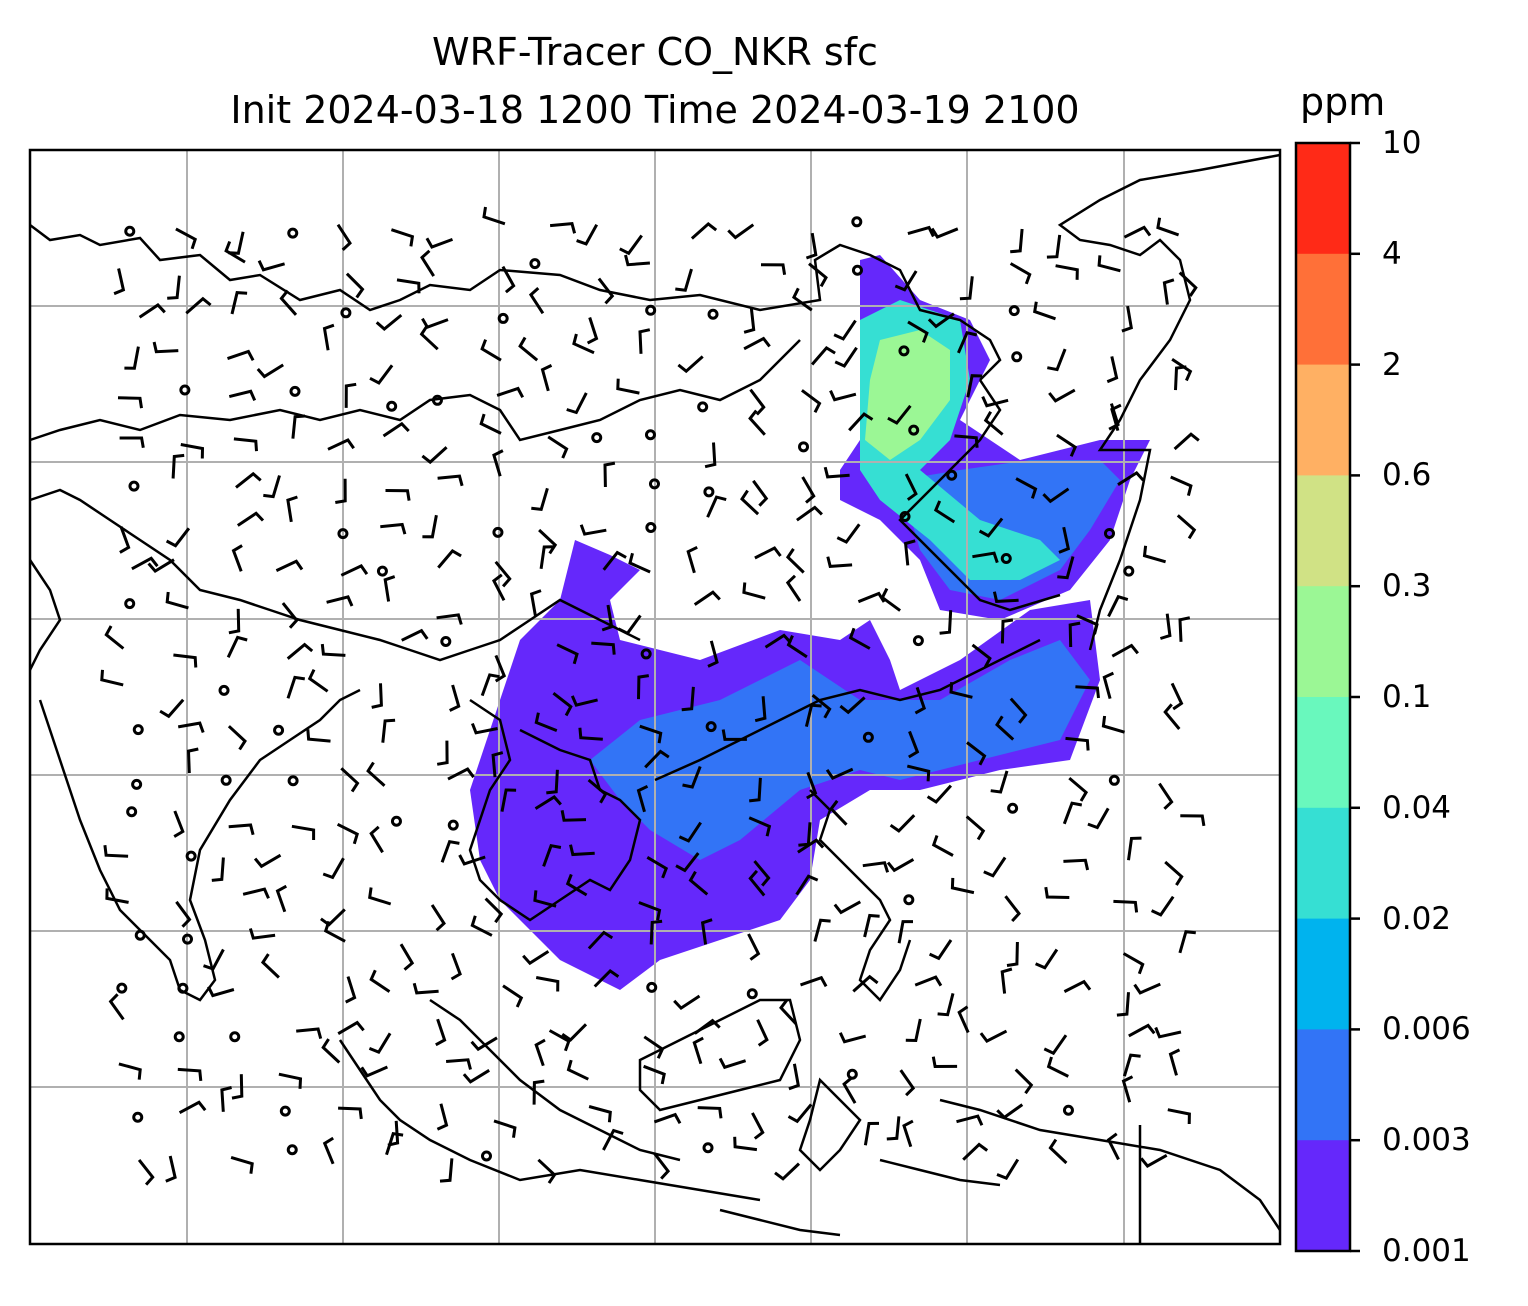 This screenshot has width=1528, height=1306. I want to click on colorbar-tick-label: 10, so click(1402, 143).